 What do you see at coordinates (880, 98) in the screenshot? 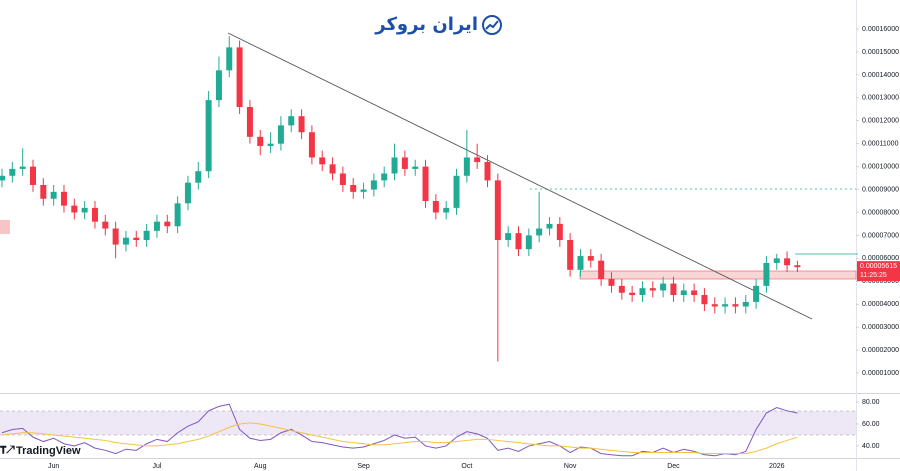
I see `y-tick-label: 0.00013000` at bounding box center [880, 98].